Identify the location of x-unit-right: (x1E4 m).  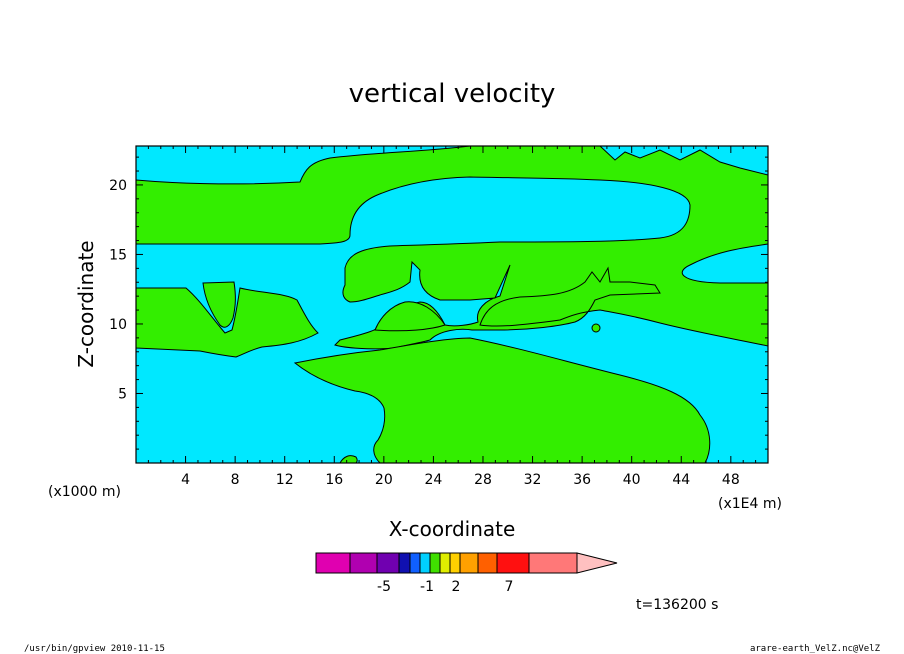
(750, 504).